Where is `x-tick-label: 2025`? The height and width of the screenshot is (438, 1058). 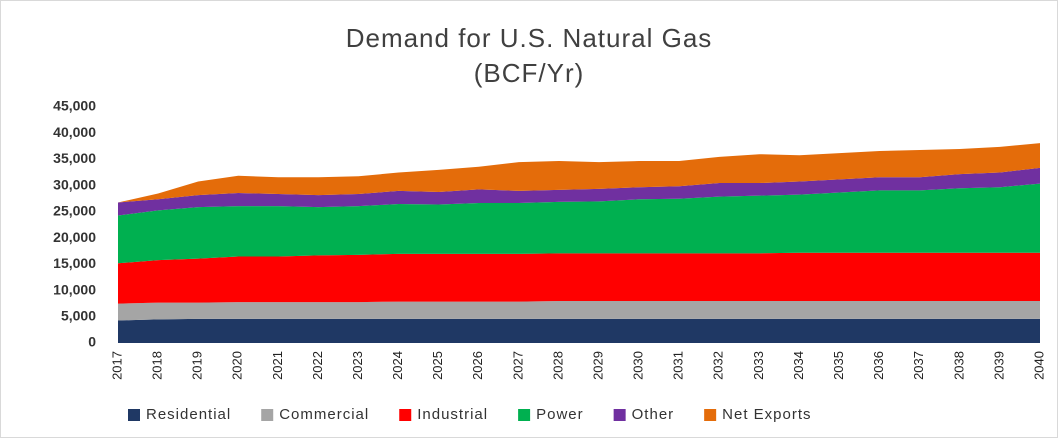
x-tick-label: 2025 is located at coordinates (437, 365).